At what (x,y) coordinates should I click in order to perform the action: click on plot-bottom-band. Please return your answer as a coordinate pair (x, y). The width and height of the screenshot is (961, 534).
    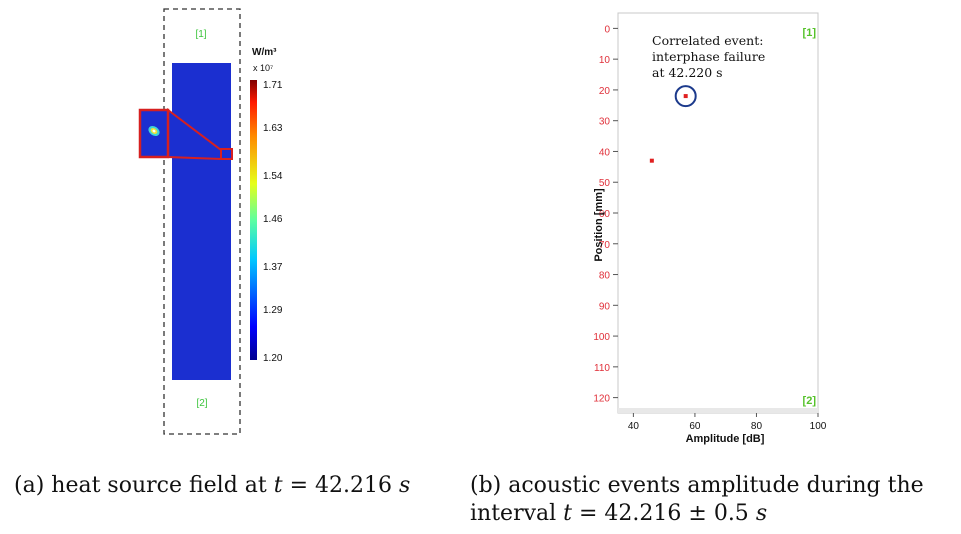
    Looking at the image, I should click on (718, 410).